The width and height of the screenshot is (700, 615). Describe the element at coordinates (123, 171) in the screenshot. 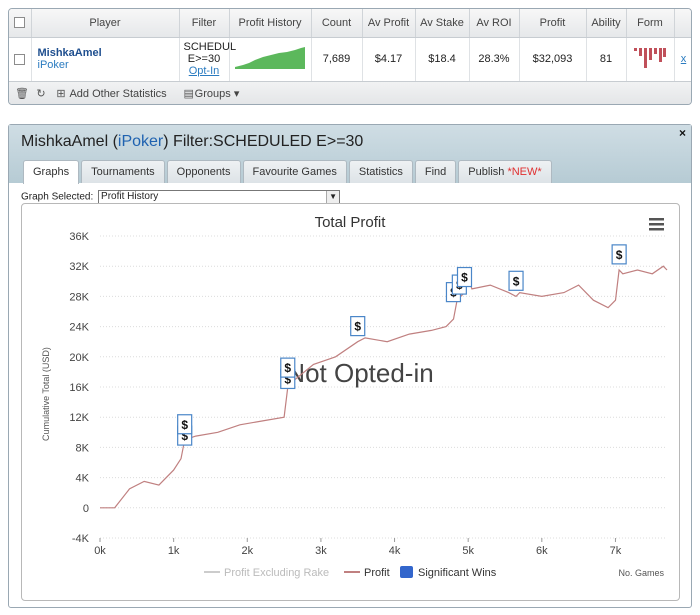

I see `tab-tournaments: Tournaments` at that location.